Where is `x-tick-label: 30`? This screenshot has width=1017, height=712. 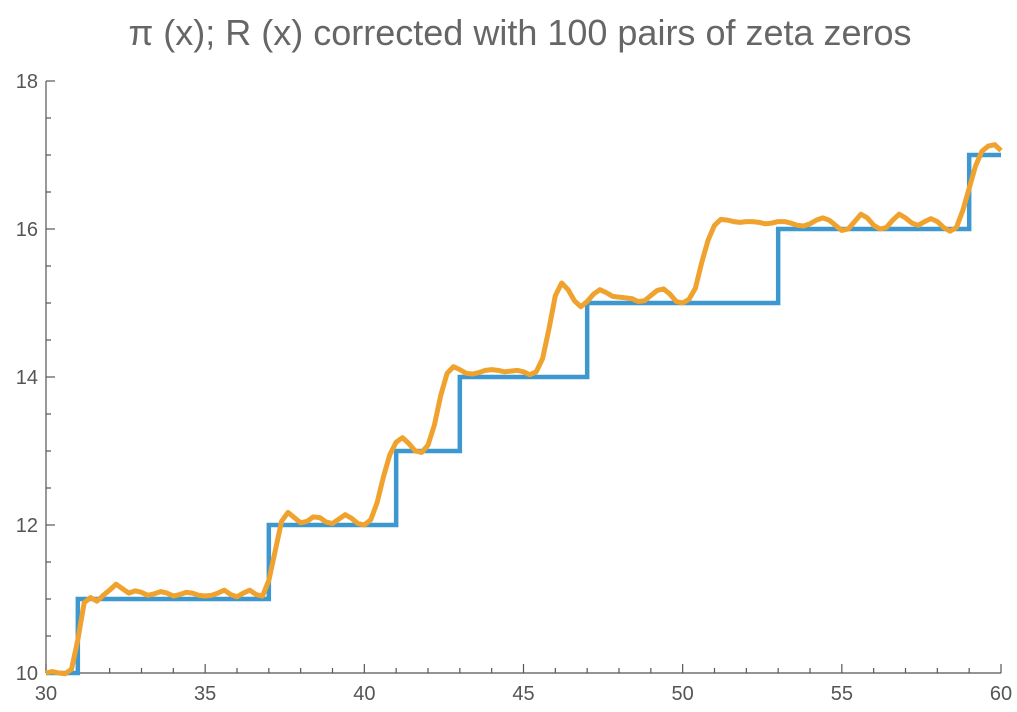 x-tick-label: 30 is located at coordinates (46, 694).